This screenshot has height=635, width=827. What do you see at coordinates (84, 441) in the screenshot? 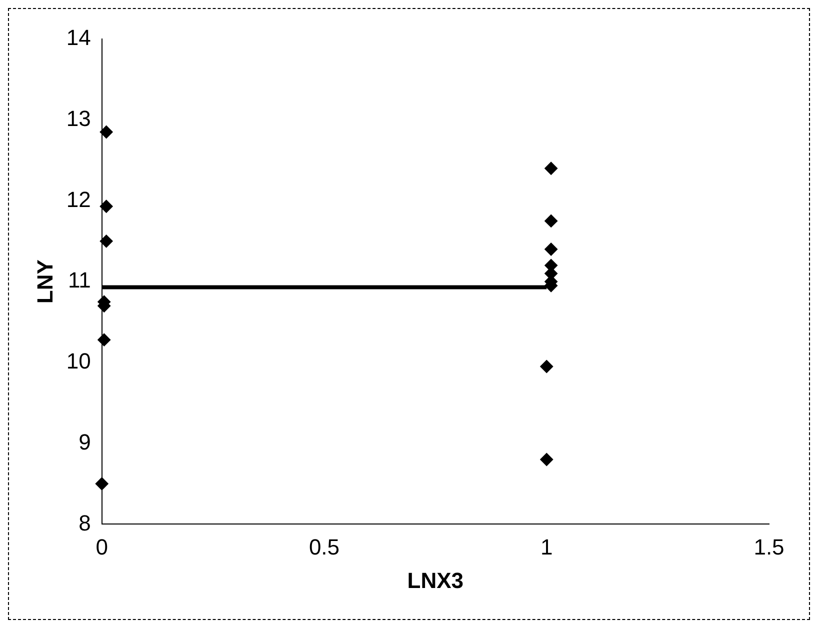
I see `y-tick-label: 9` at bounding box center [84, 441].